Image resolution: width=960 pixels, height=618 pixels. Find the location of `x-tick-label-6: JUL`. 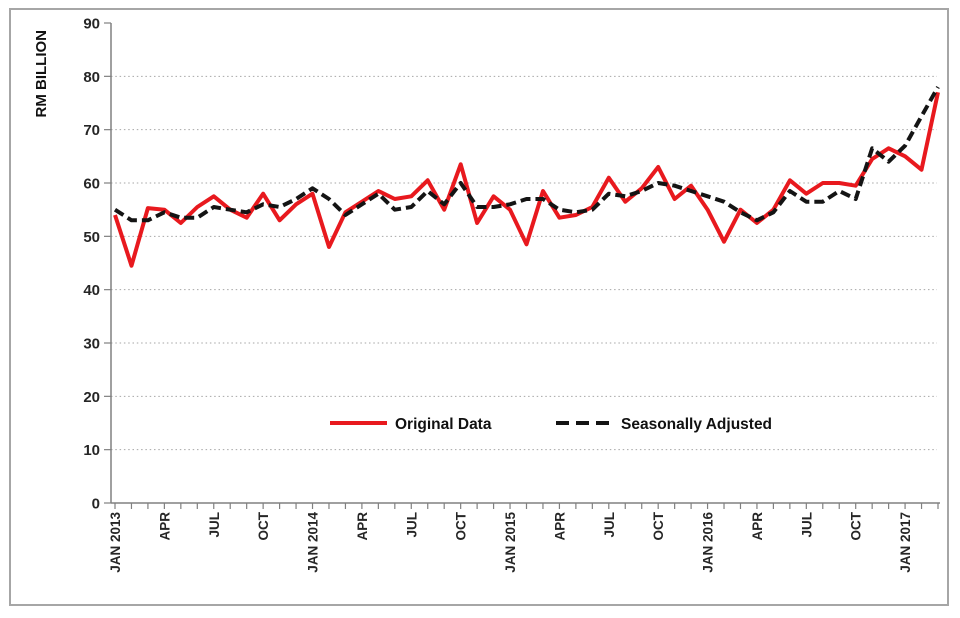

x-tick-label-6: JUL is located at coordinates (214, 525).